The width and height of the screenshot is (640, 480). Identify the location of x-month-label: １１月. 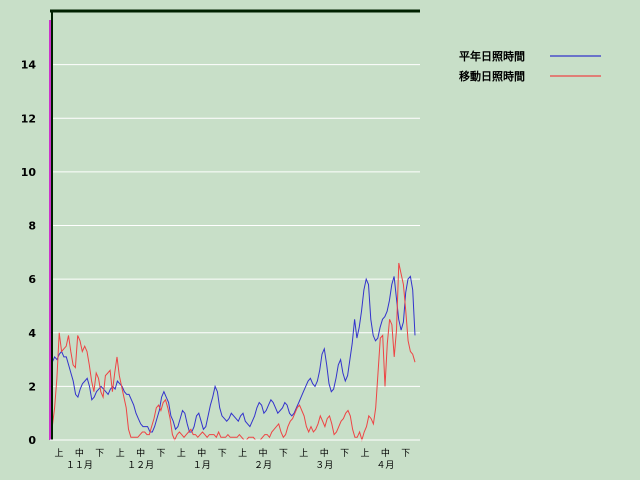
(79, 465).